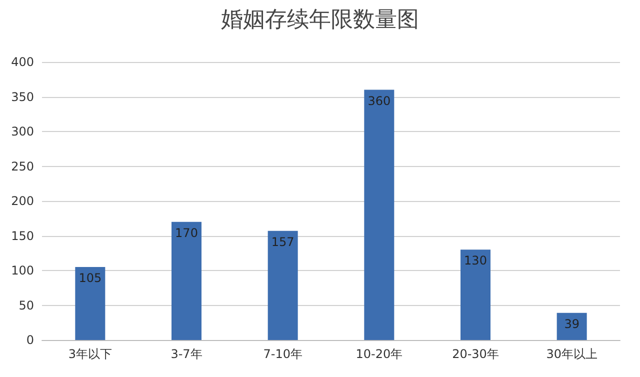  Describe the element at coordinates (320, 20) in the screenshot. I see `chart-title: 婚姻存续年限数量图` at that location.